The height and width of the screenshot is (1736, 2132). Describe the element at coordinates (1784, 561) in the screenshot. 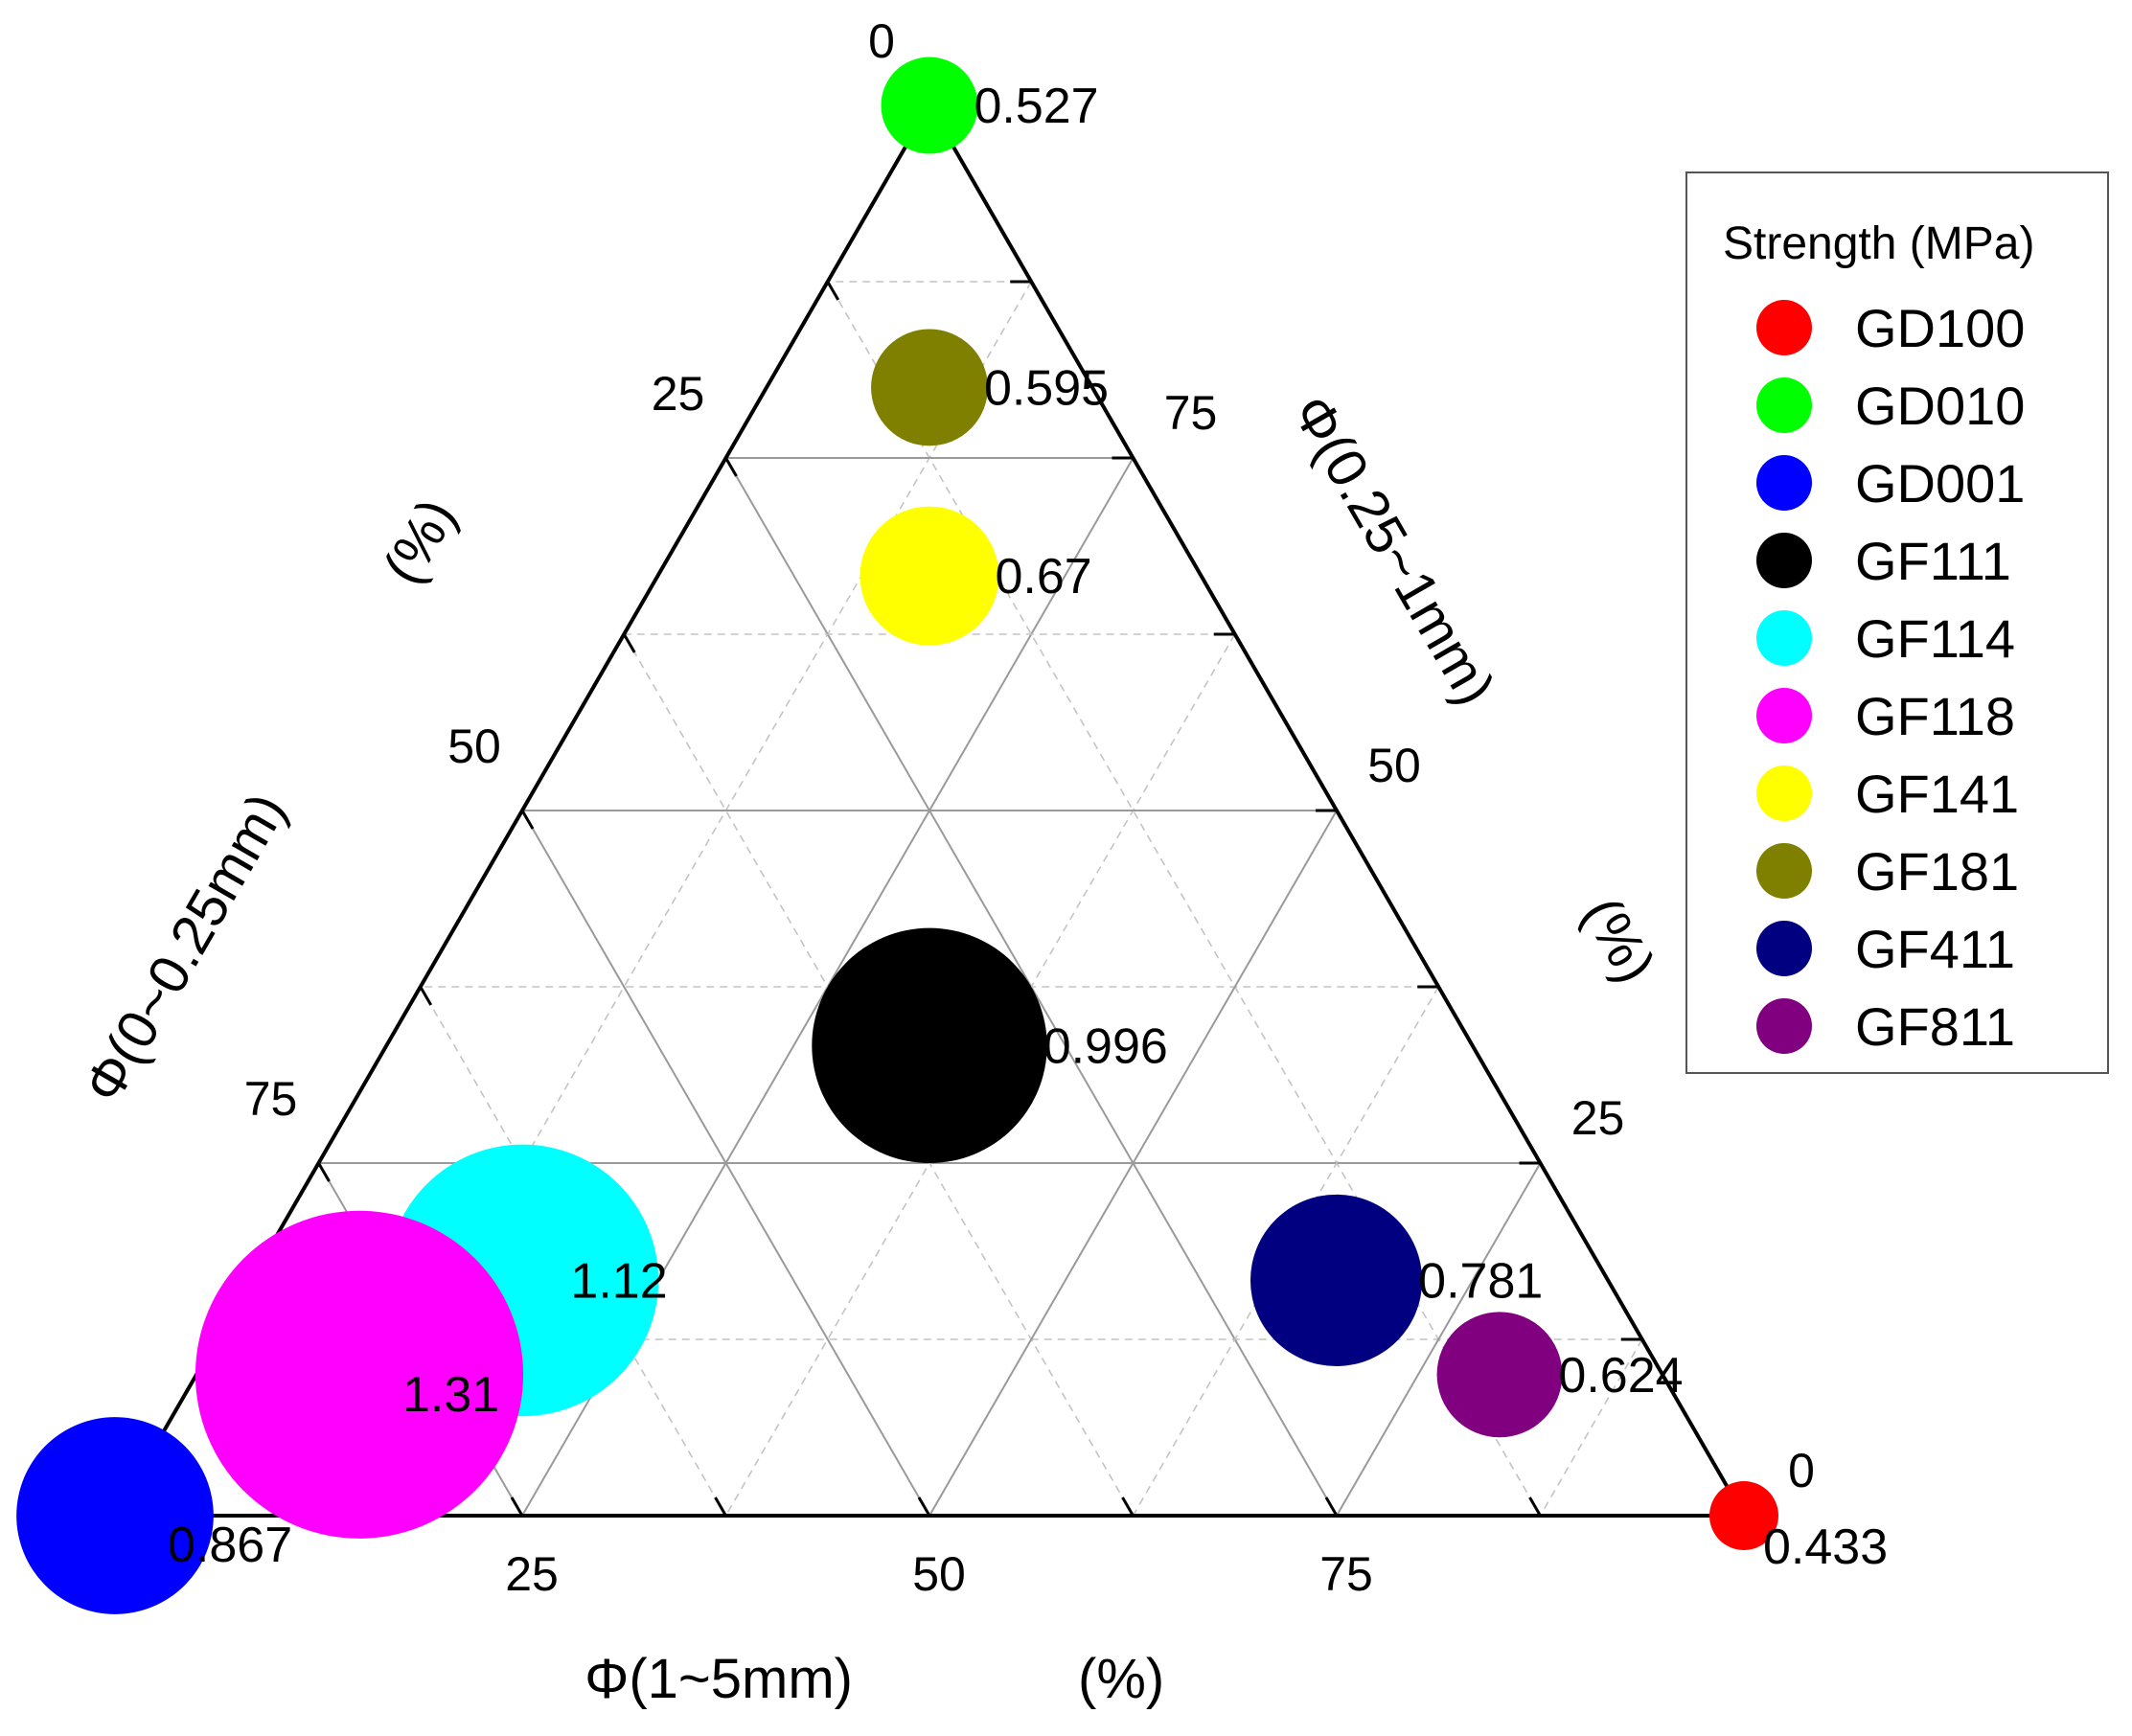

I see `legend-marker-gf111` at that location.